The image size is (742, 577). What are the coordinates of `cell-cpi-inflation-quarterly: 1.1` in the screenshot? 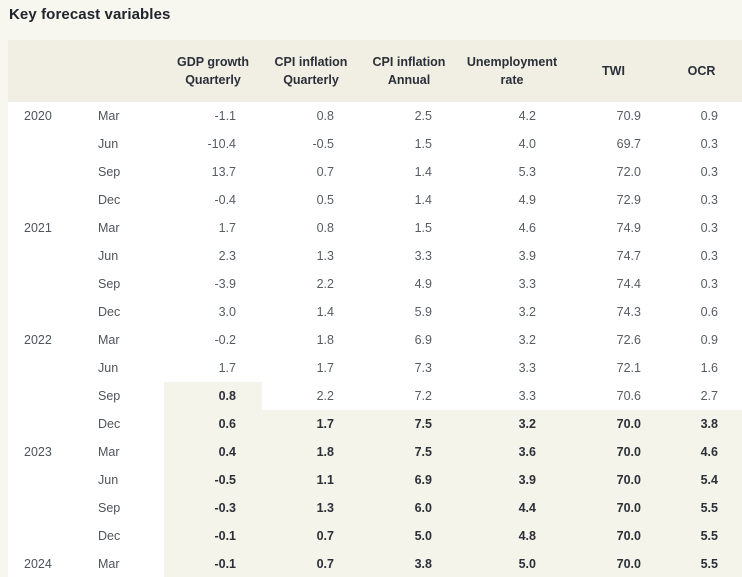 It's located at (311, 480).